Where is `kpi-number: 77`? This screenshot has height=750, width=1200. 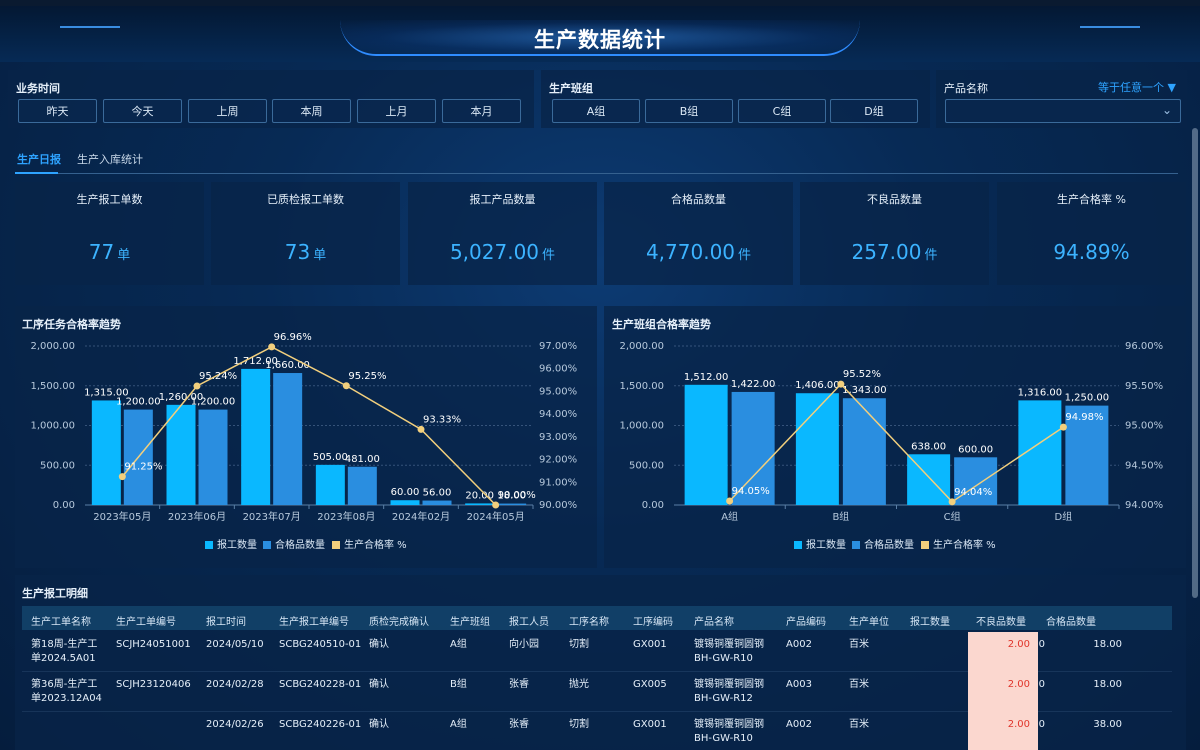
kpi-number: 77 is located at coordinates (101, 252).